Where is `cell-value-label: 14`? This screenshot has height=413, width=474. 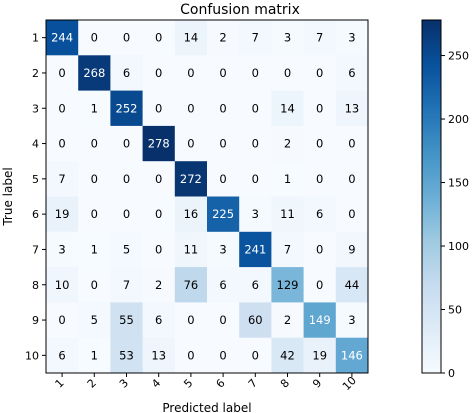 cell-value-label: 14 is located at coordinates (287, 108).